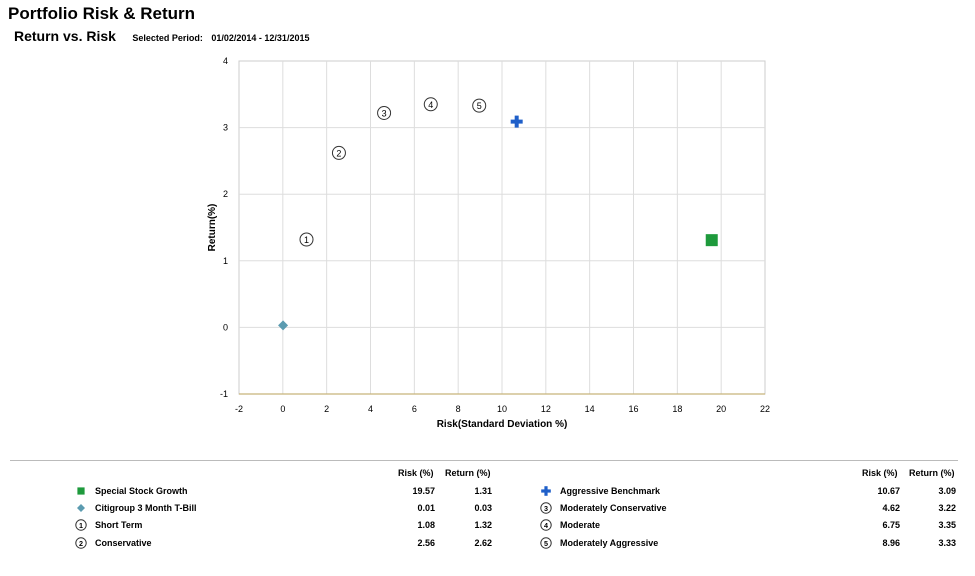 The height and width of the screenshot is (576, 975). Describe the element at coordinates (947, 525) in the screenshot. I see `legend-item-return: 3.35` at that location.